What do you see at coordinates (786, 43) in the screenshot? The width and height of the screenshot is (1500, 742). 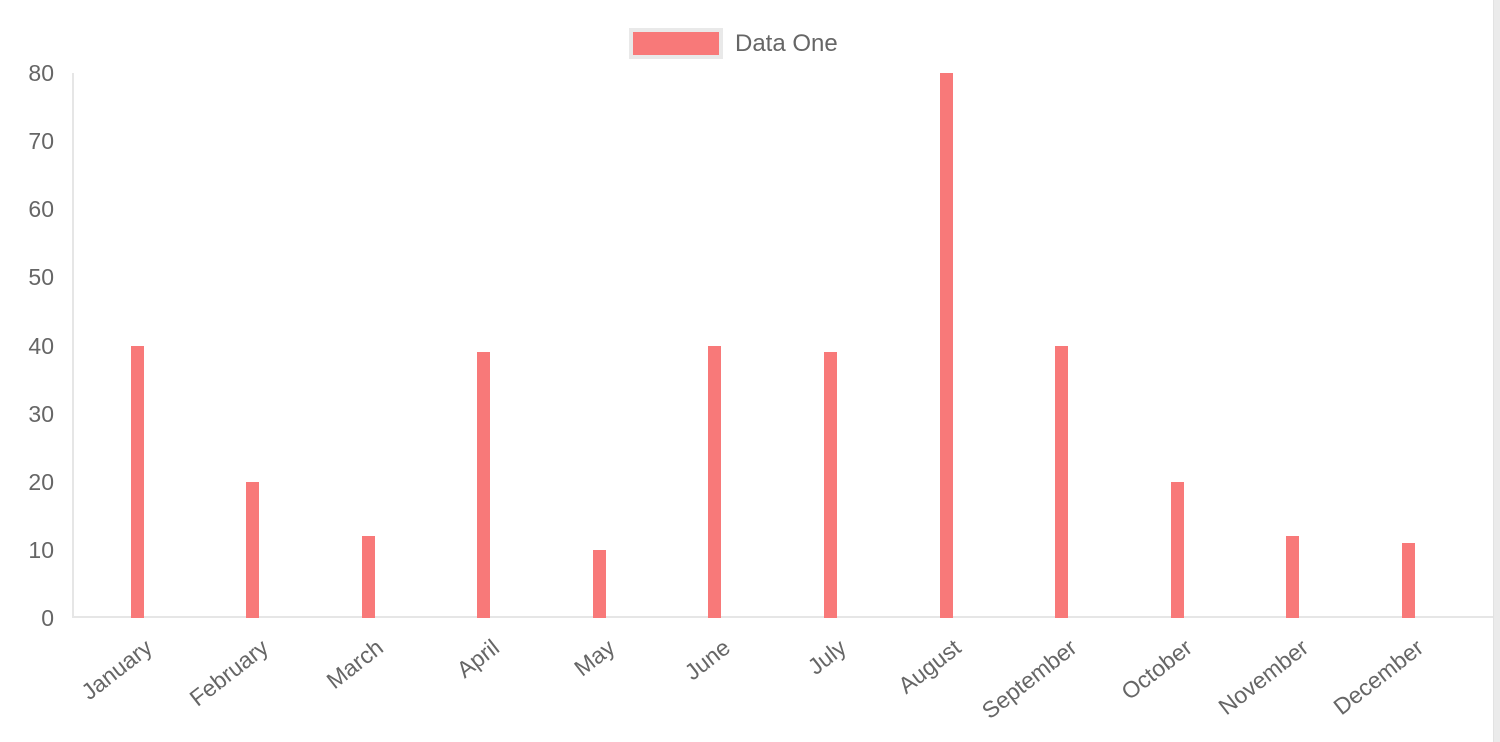 I see `legend-label: Data One` at bounding box center [786, 43].